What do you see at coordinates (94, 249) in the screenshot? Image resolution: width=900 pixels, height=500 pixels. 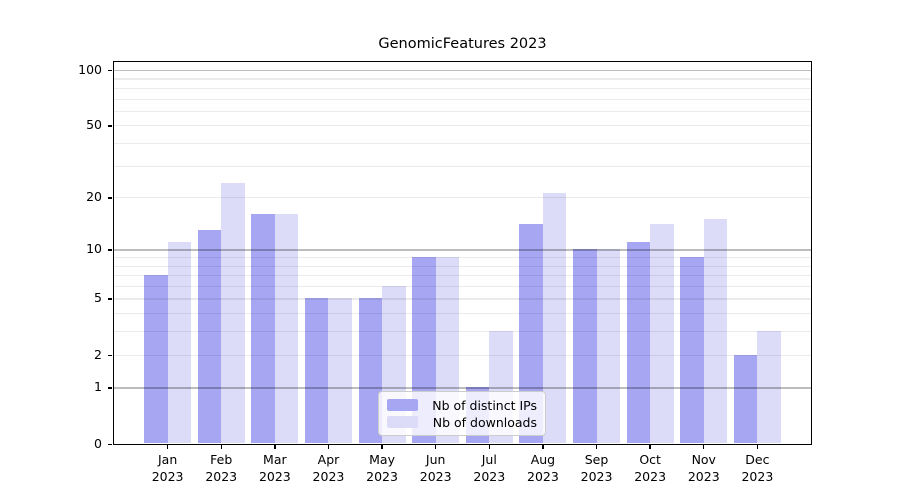 I see `y-tick-label-10: 10` at bounding box center [94, 249].